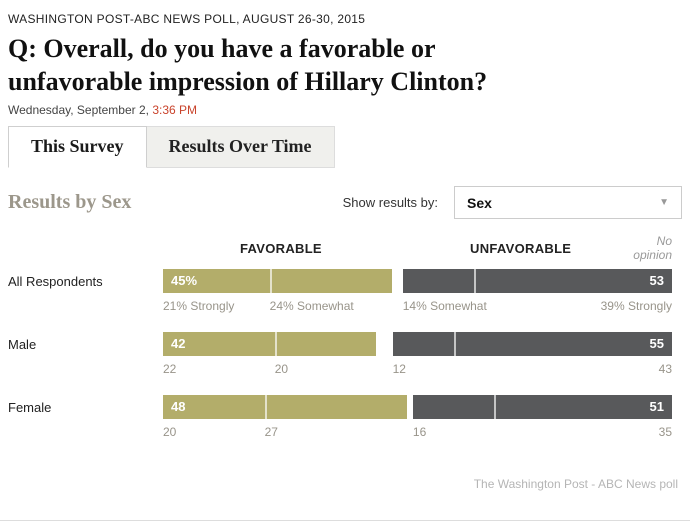 The height and width of the screenshot is (527, 690). What do you see at coordinates (521, 248) in the screenshot?
I see `unfavorable-column-header: UNFAVORABLE` at bounding box center [521, 248].